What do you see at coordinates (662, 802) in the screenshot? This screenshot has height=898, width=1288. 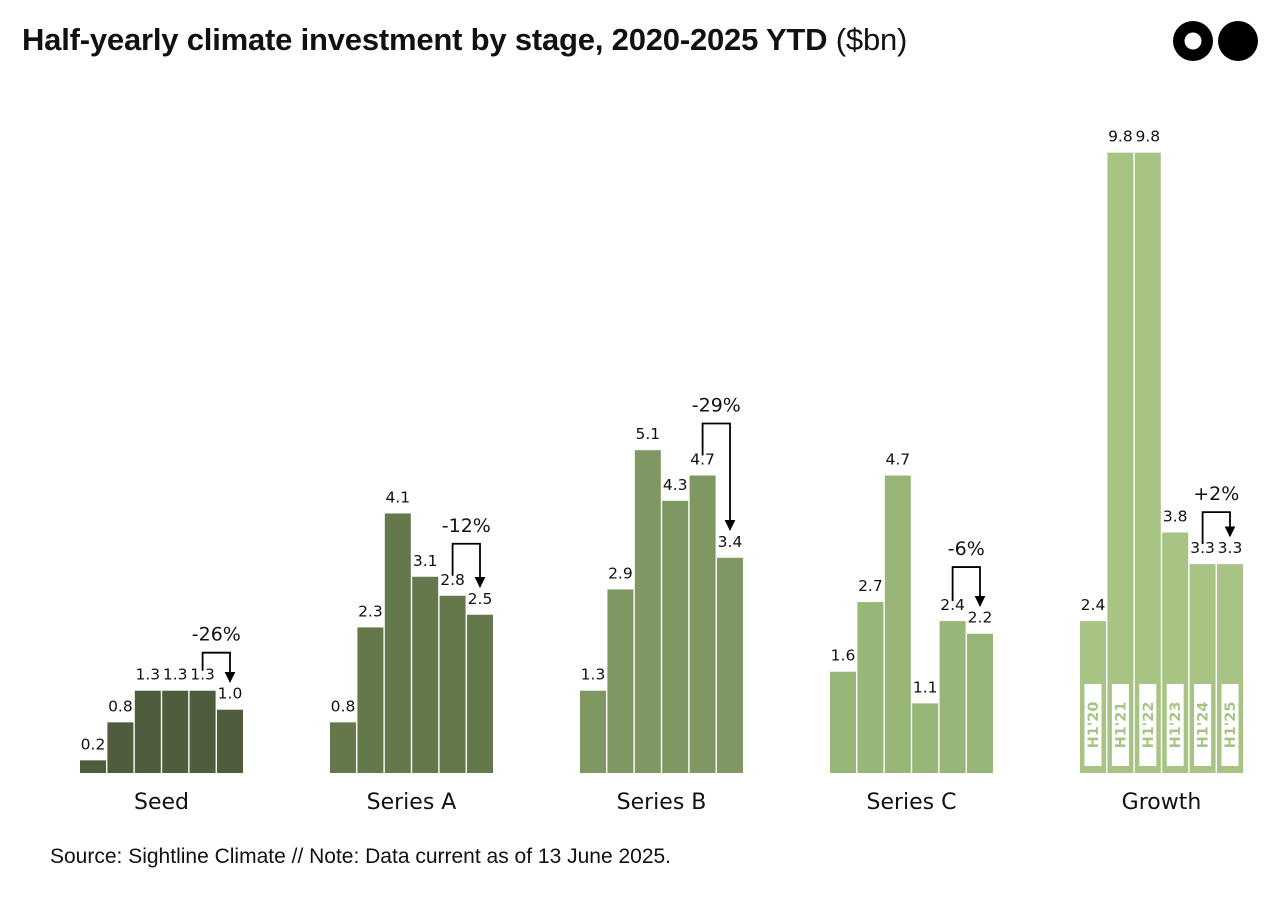 I see `category-label: Series B` at bounding box center [662, 802].